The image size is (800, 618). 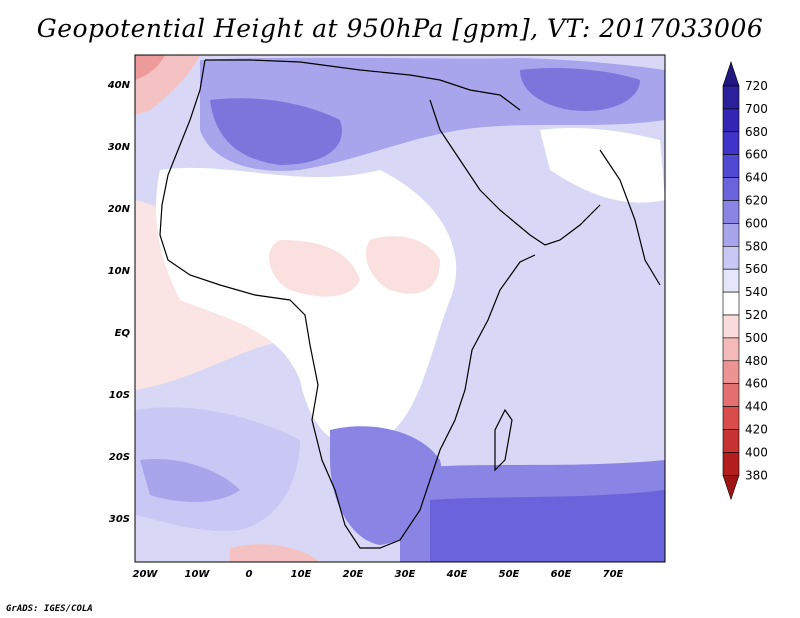 What do you see at coordinates (756, 292) in the screenshot?
I see `colorbar-level-label: 540` at bounding box center [756, 292].